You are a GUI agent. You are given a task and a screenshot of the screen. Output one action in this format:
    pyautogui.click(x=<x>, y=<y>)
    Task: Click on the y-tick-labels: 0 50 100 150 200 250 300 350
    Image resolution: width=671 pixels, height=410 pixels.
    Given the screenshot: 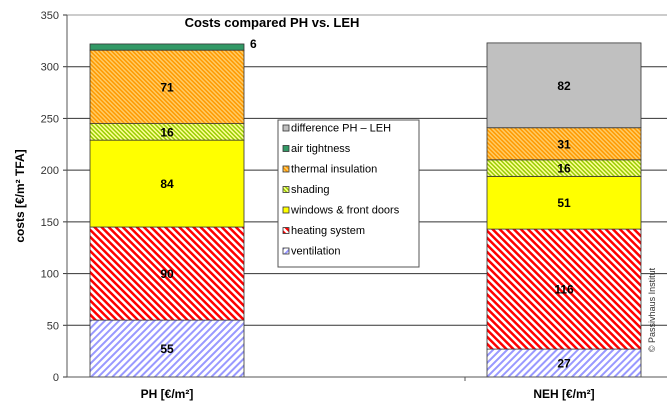 What is the action you would take?
    pyautogui.click(x=50, y=197)
    